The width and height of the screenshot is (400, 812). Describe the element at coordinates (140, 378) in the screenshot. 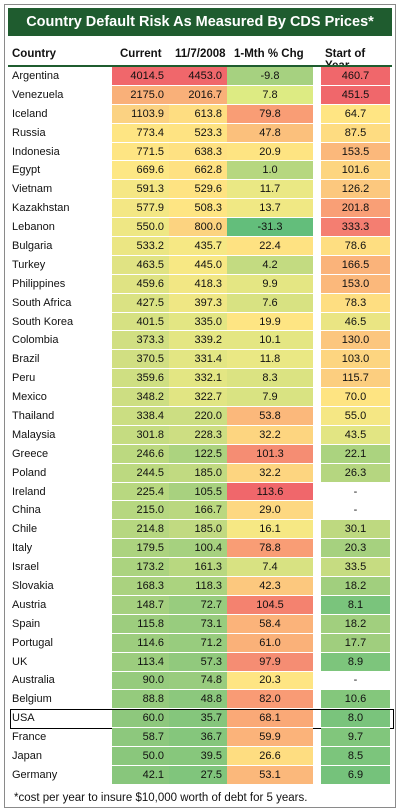

I see `current-cell: 359.6` at that location.